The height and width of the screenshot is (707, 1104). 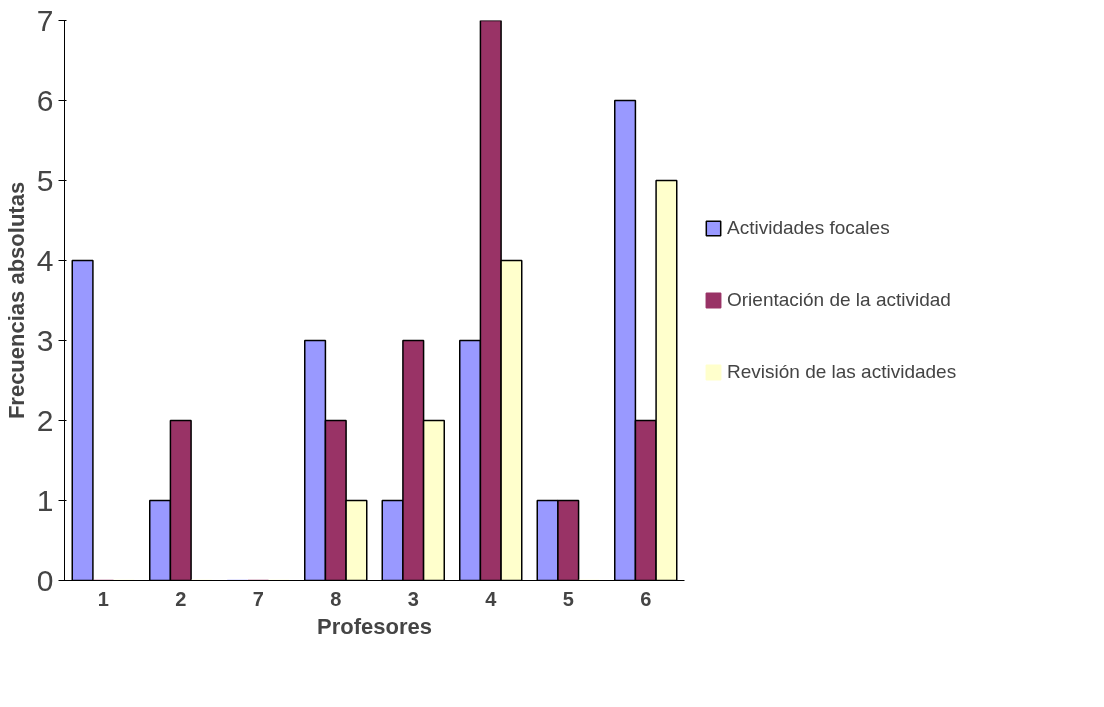 What do you see at coordinates (839, 300) in the screenshot?
I see `legend-label: Orientación de la actividad` at bounding box center [839, 300].